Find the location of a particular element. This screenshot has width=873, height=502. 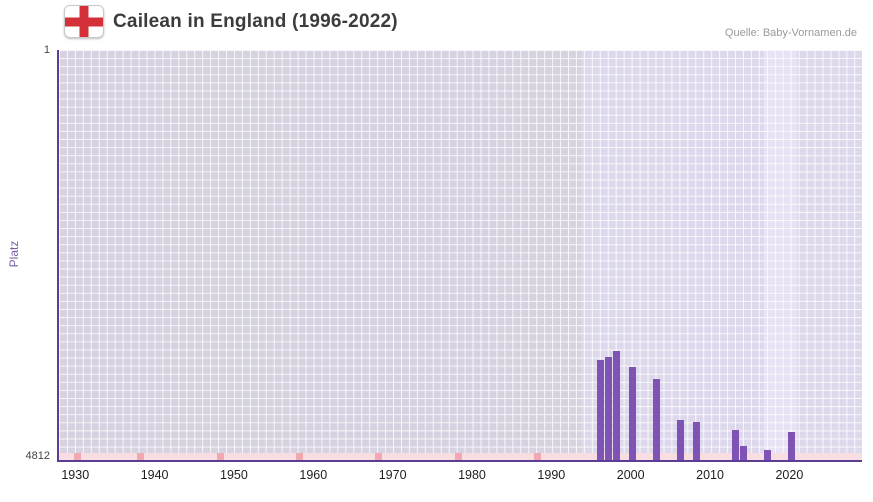

bar-2013 is located at coordinates (736, 445).